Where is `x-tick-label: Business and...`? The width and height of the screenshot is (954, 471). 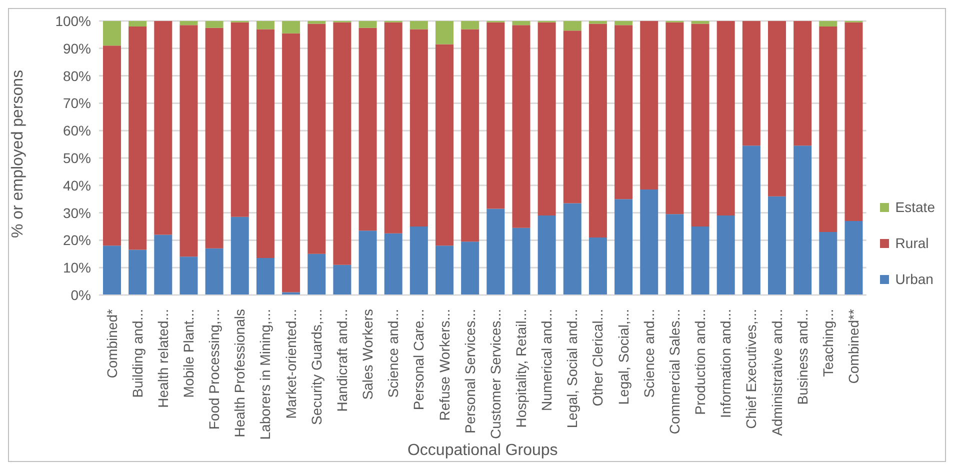
x-tick-label: Business and... is located at coordinates (802, 357).